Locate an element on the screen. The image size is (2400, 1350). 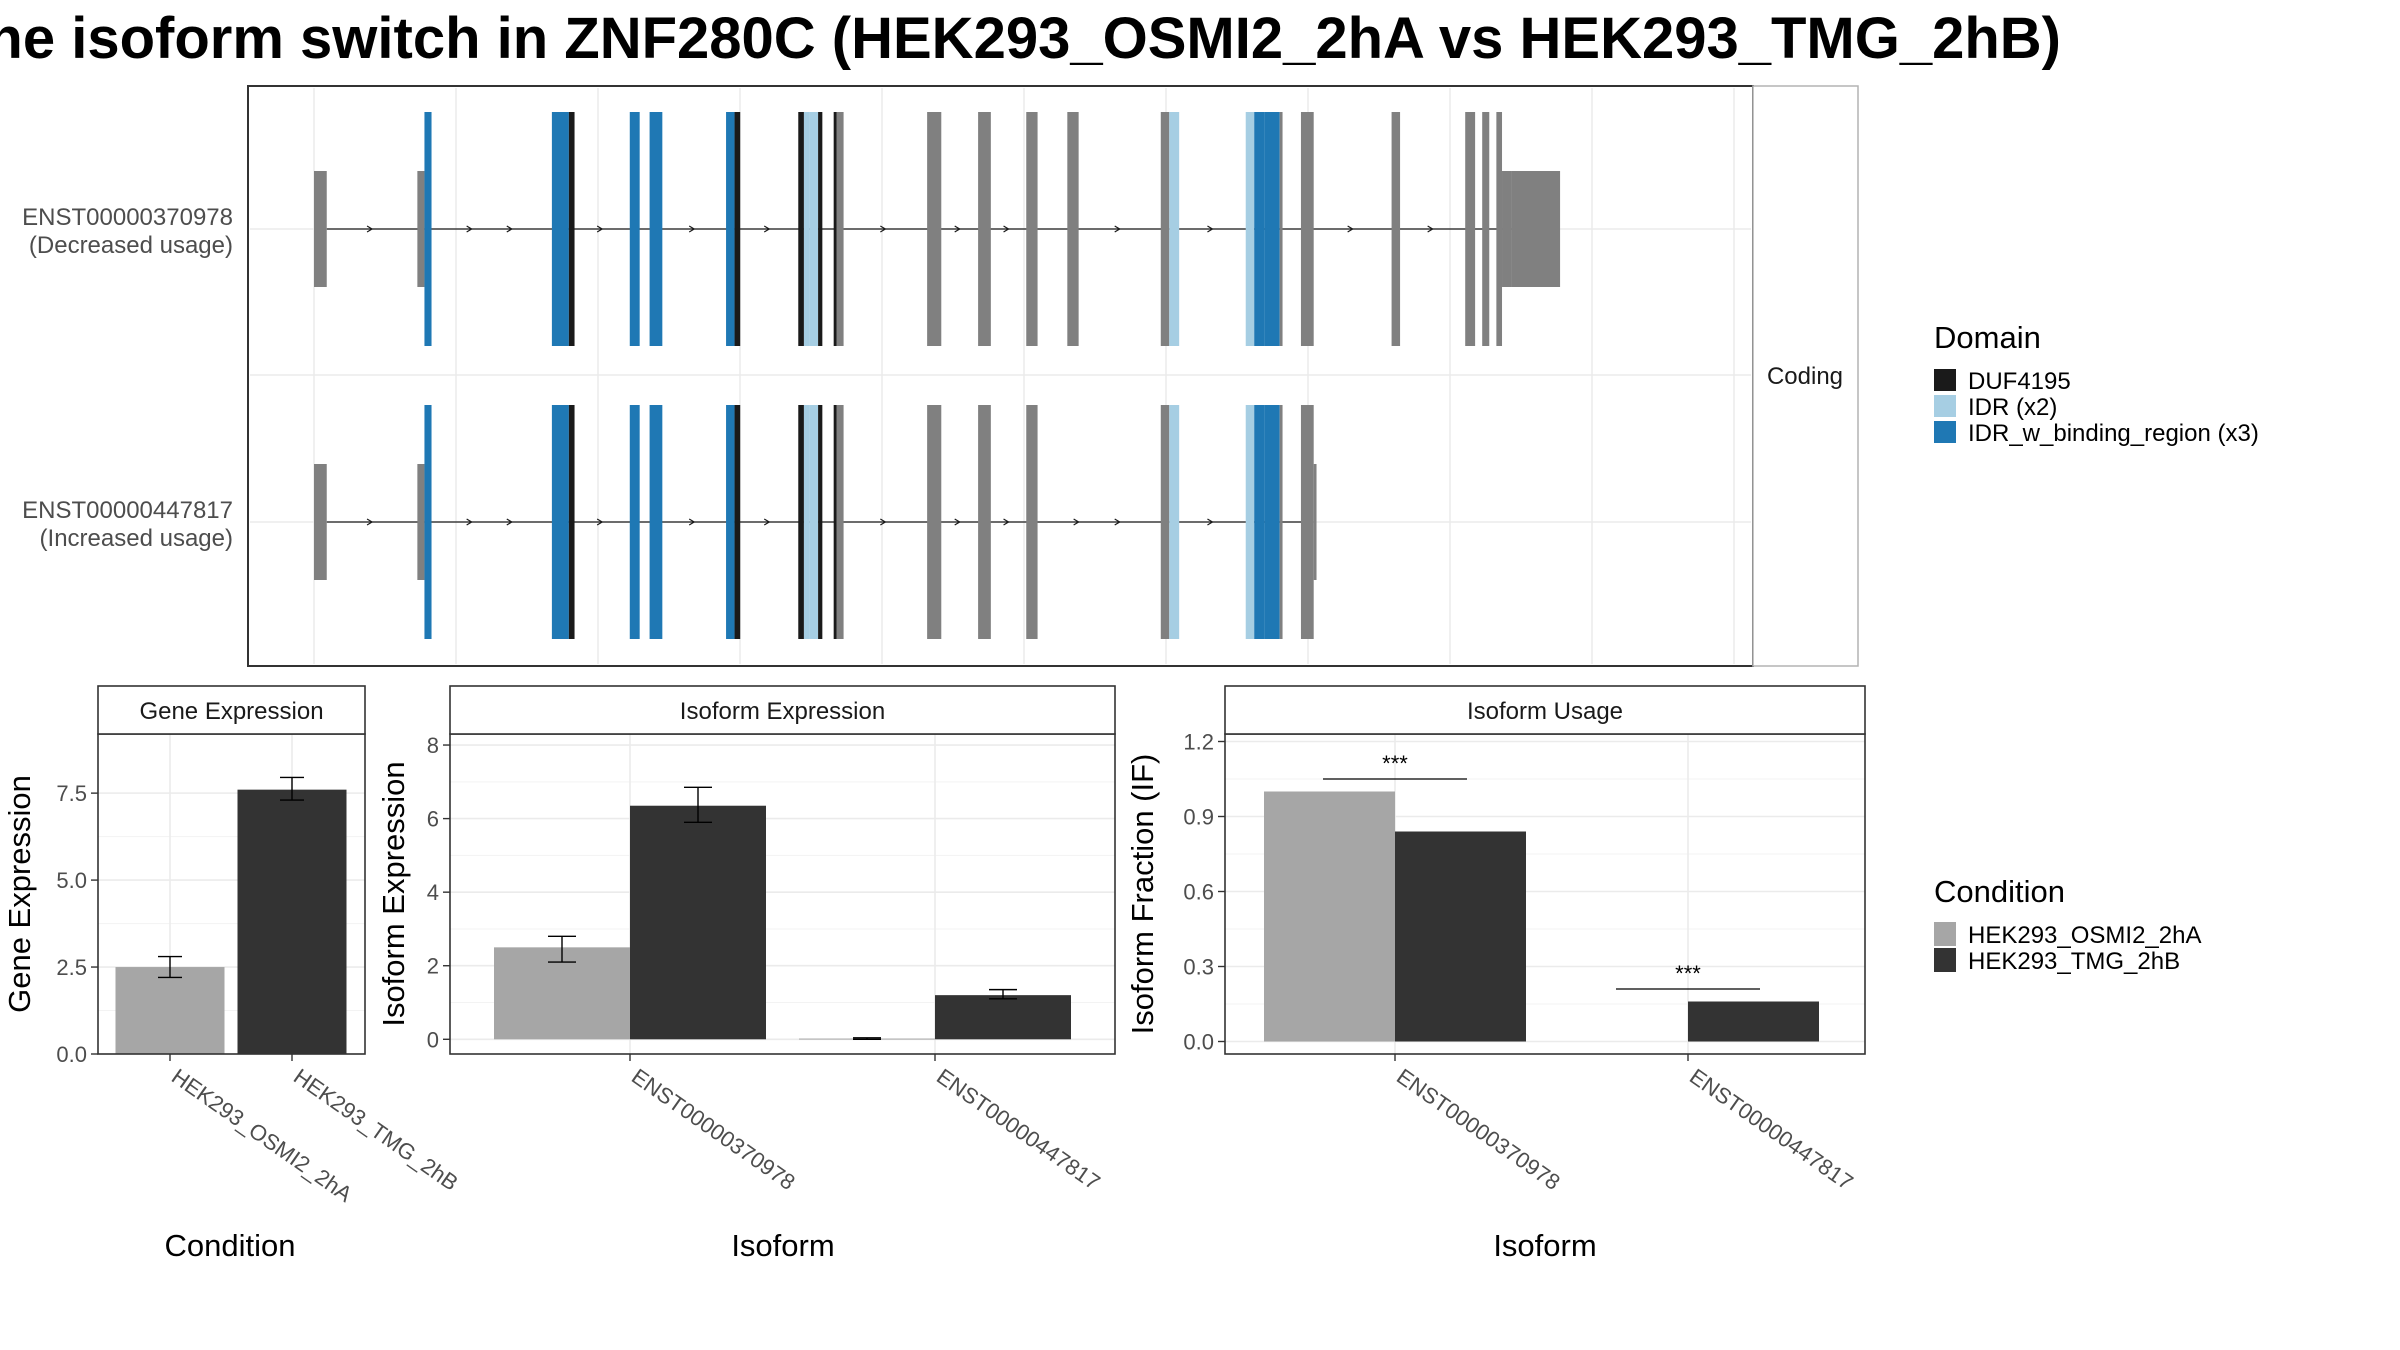
structure-strip is located at coordinates (1805, 376).